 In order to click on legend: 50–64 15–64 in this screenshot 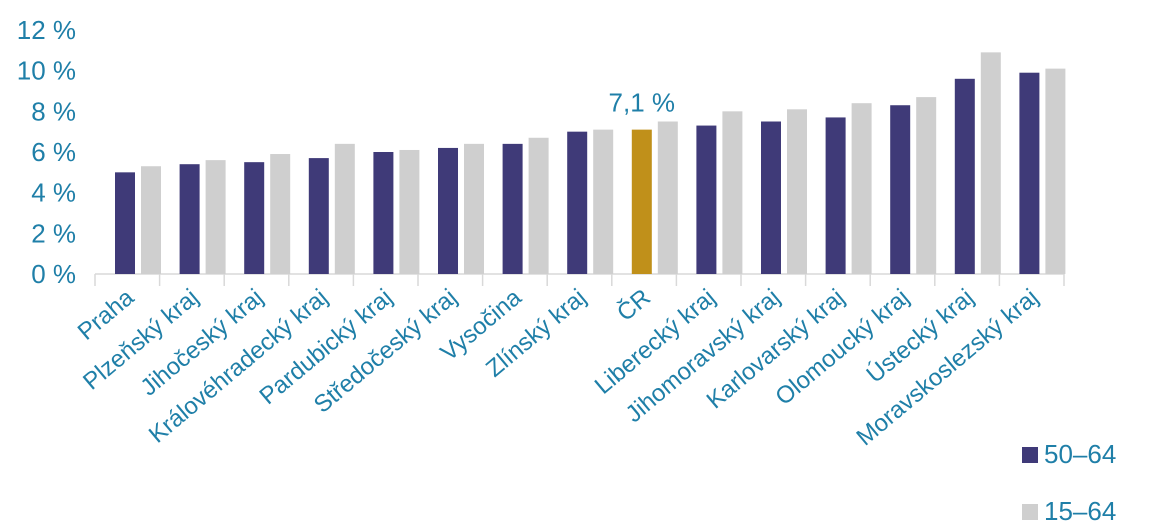, I will do `click(1069, 480)`.